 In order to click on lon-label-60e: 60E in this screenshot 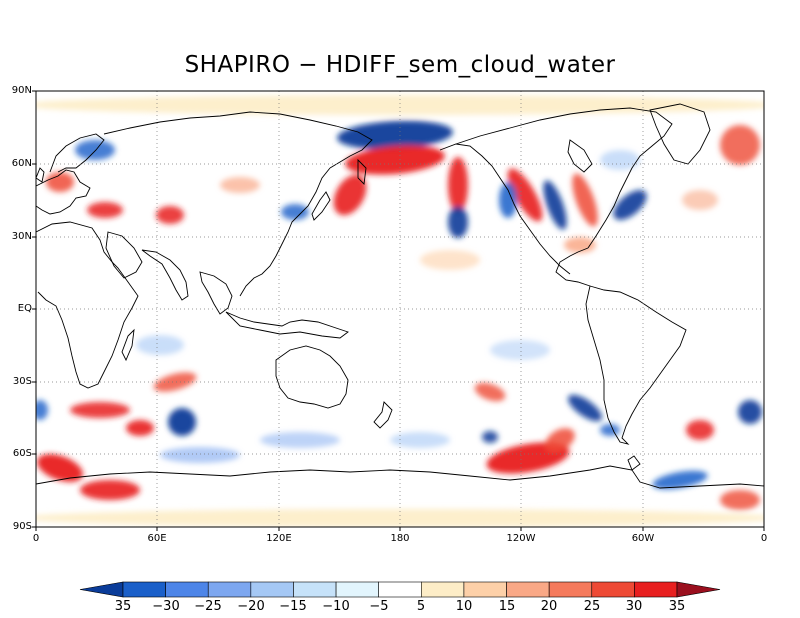, I will do `click(157, 538)`.